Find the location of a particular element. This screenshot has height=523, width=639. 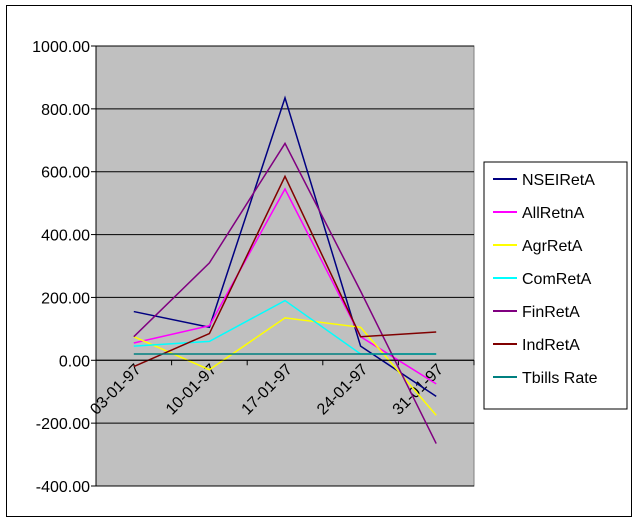

legend-label-agrreta: AgrRetA is located at coordinates (552, 246).